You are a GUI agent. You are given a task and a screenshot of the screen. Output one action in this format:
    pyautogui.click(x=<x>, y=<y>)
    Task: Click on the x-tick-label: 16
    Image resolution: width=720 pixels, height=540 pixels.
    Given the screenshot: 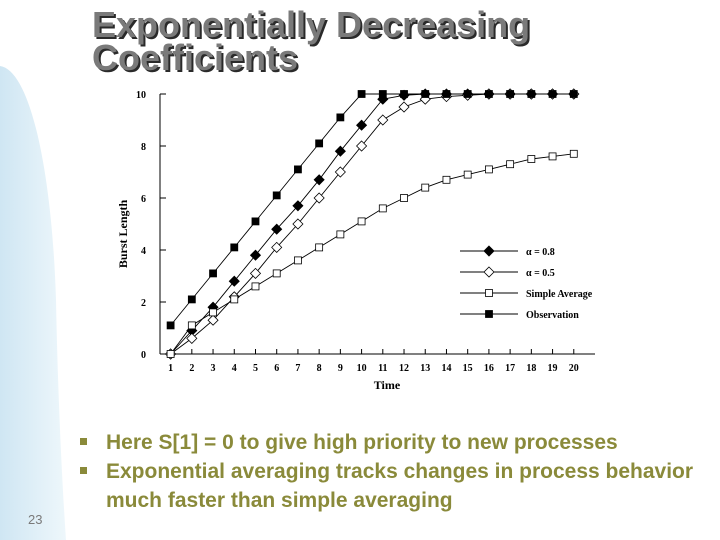 What is the action you would take?
    pyautogui.click(x=489, y=368)
    